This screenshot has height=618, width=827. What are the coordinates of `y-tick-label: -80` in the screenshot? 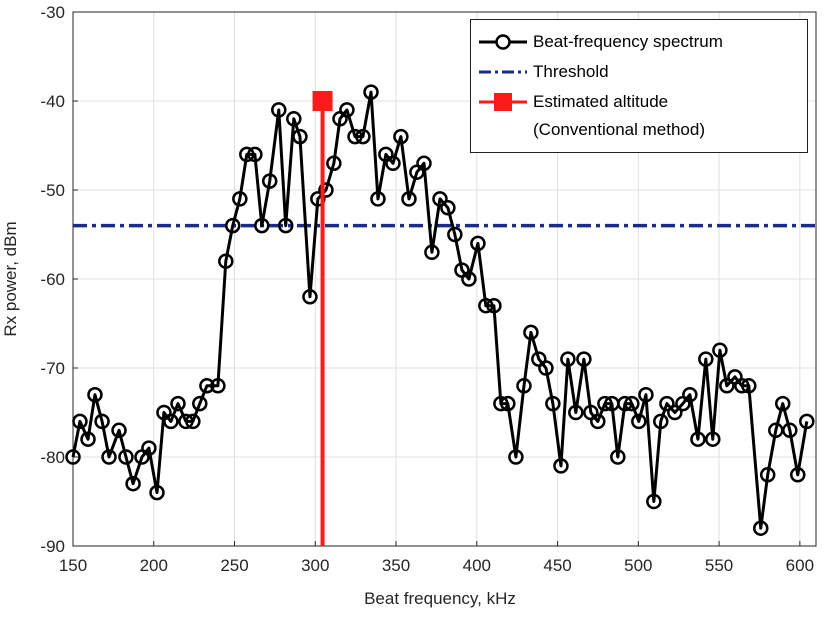 It's located at (52, 457).